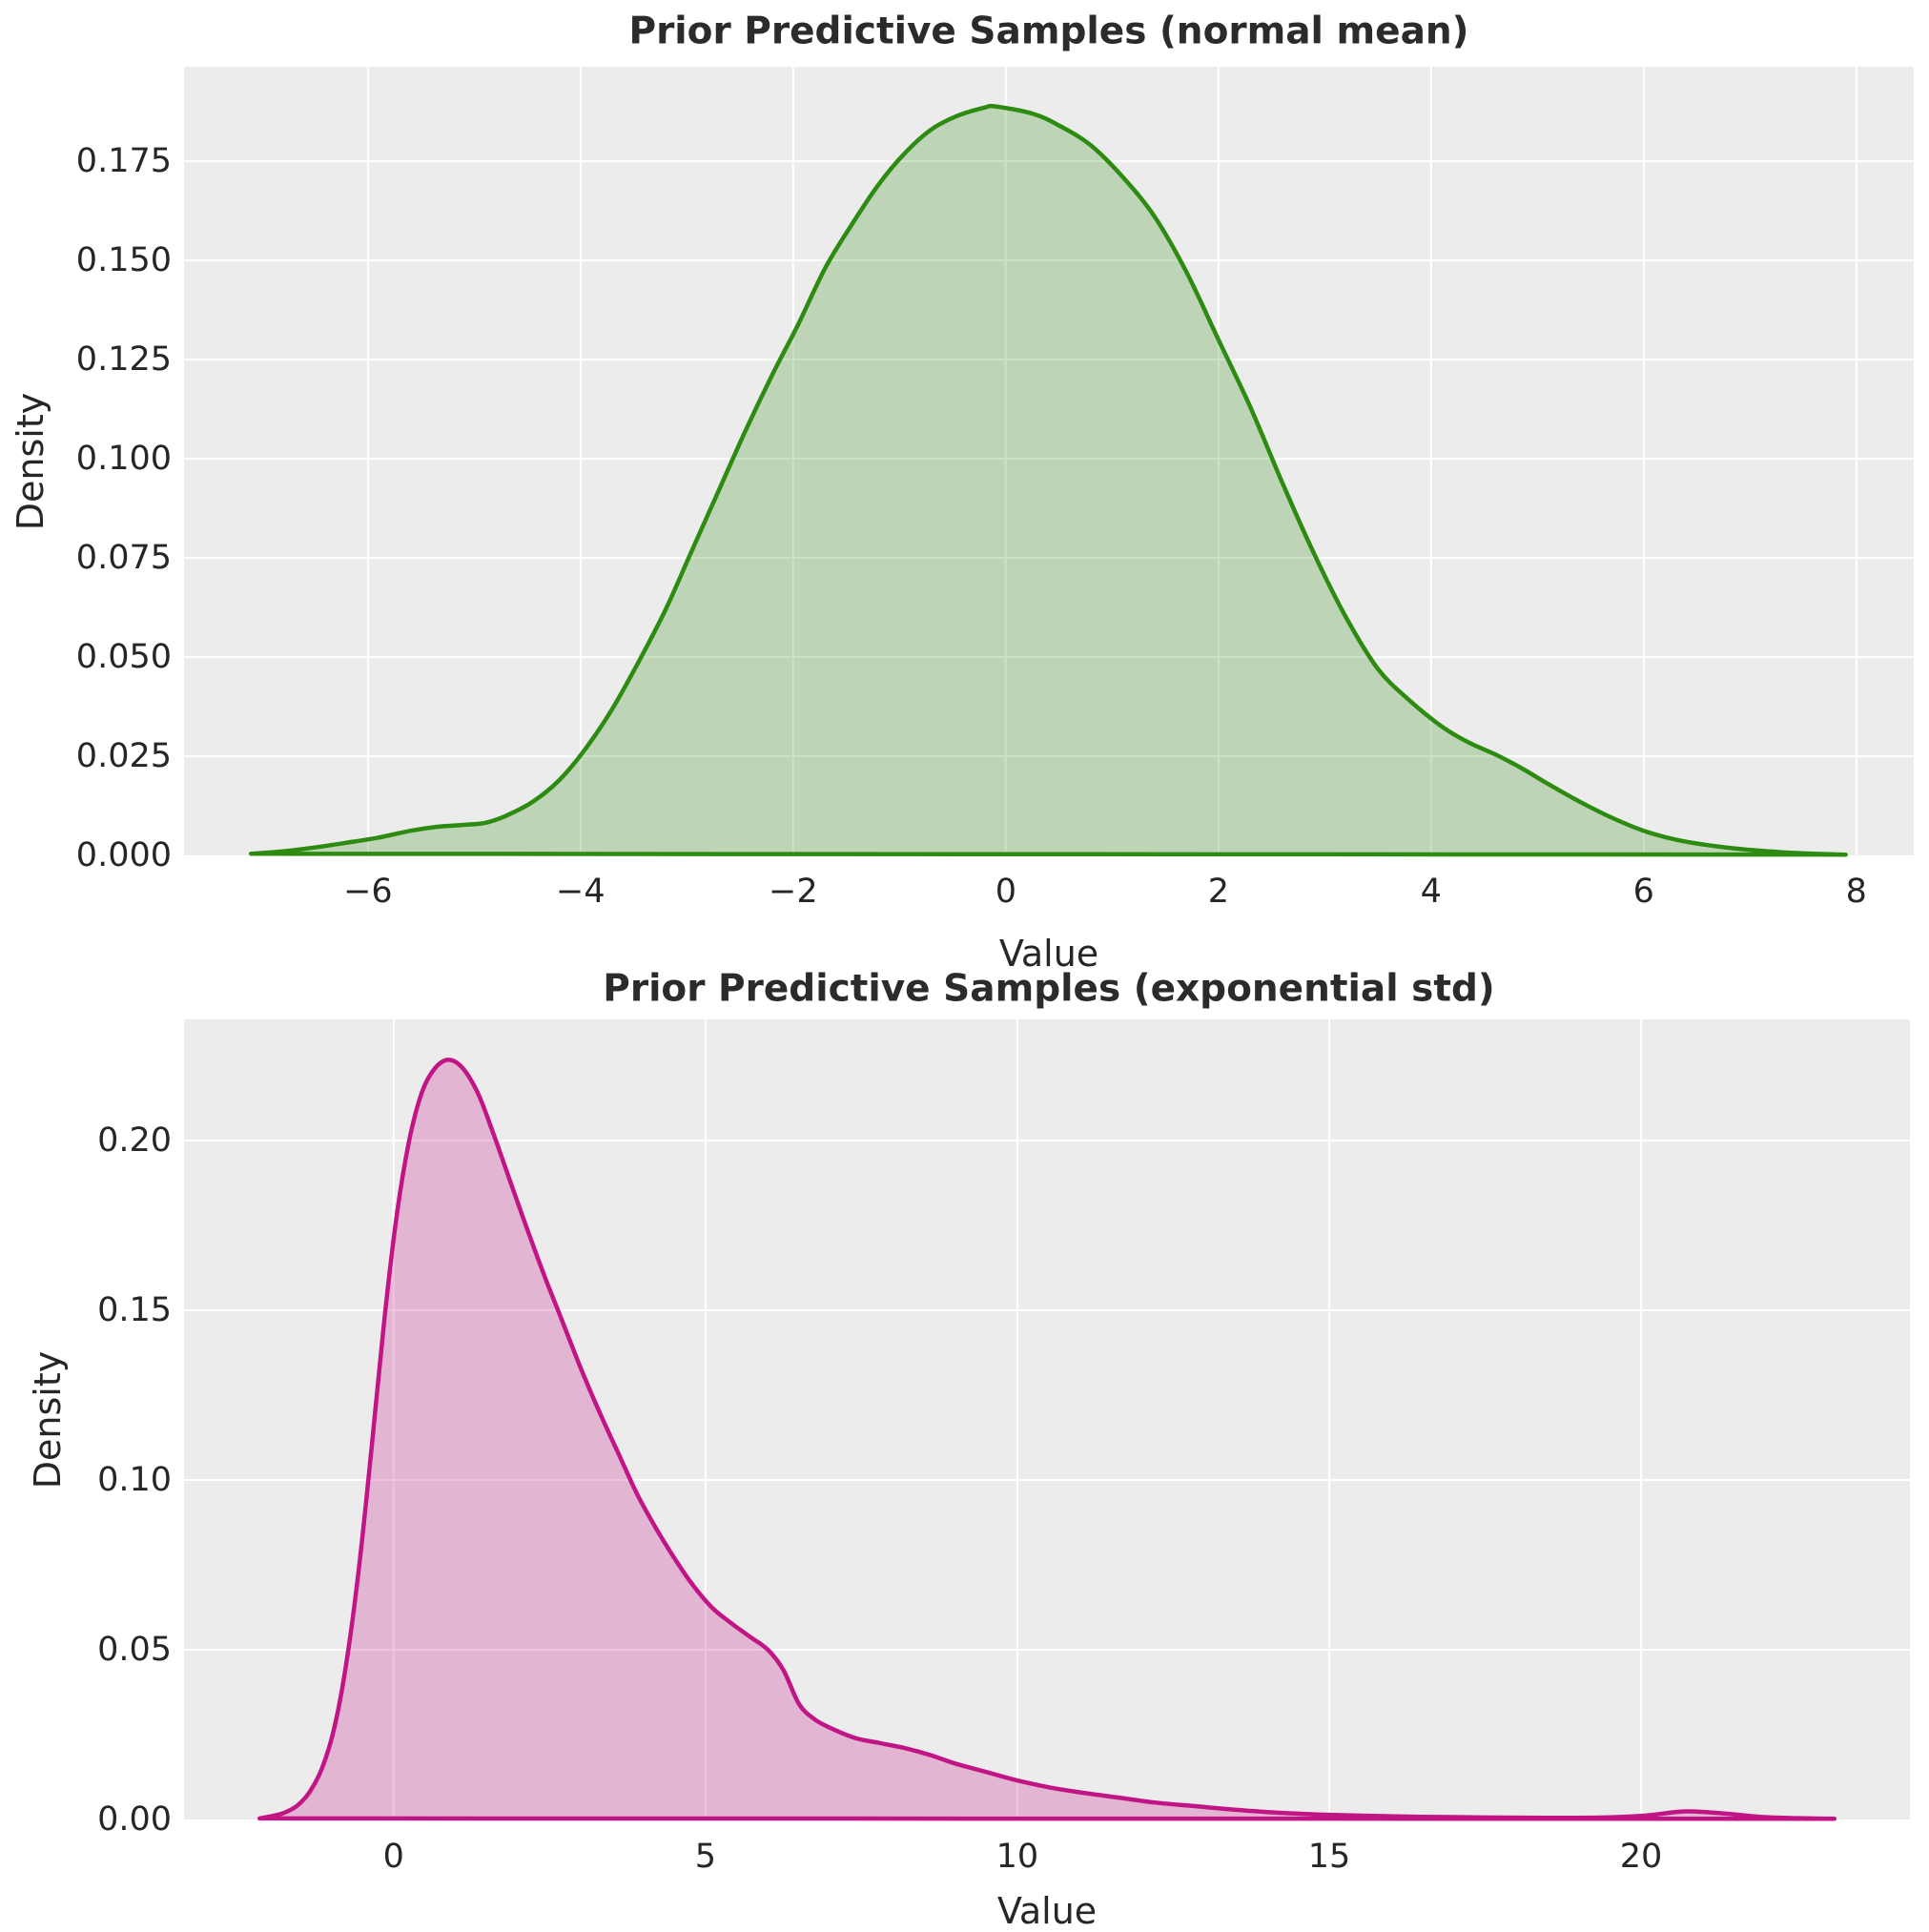 The width and height of the screenshot is (1929, 1932). Describe the element at coordinates (368, 892) in the screenshot. I see `x-tick-label: −6` at that location.